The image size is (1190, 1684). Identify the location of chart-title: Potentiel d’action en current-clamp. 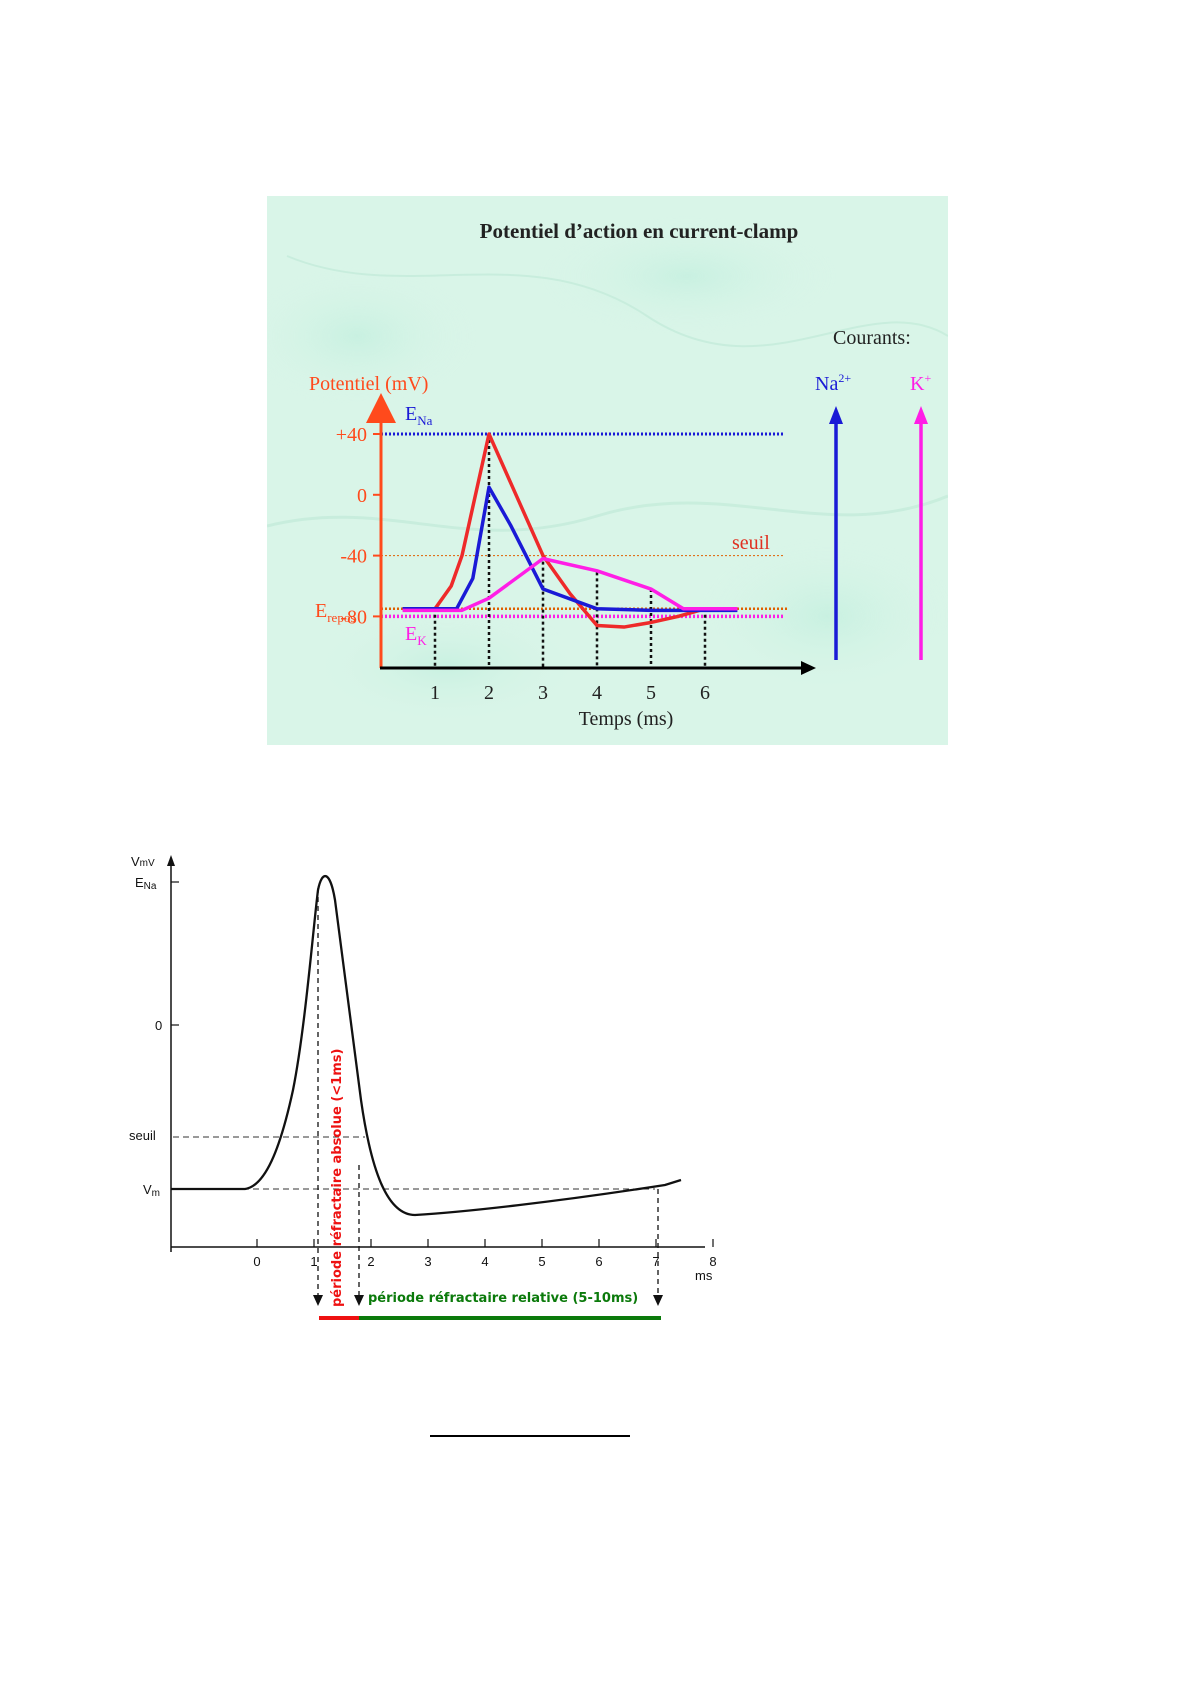
(639, 231).